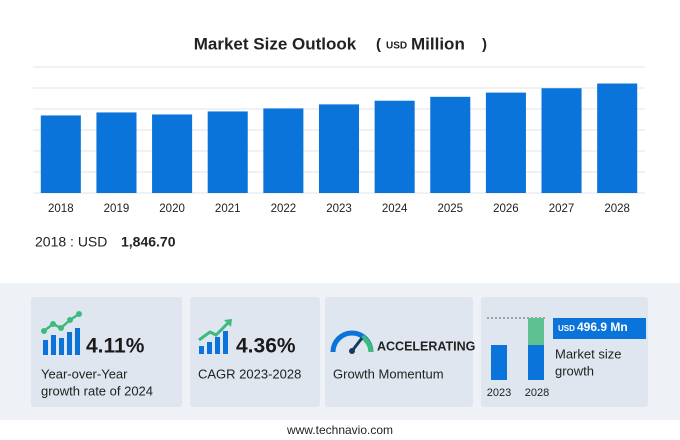 Image resolution: width=680 pixels, height=440 pixels. Describe the element at coordinates (396, 46) in the screenshot. I see `title-currency: USD` at that location.